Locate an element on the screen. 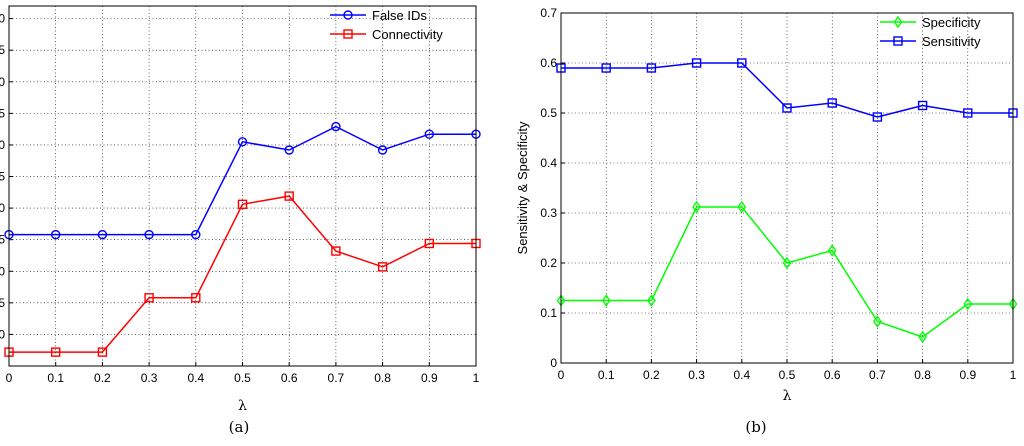 This screenshot has height=446, width=1024. legend-label-specificity: Specificity is located at coordinates (951, 22).